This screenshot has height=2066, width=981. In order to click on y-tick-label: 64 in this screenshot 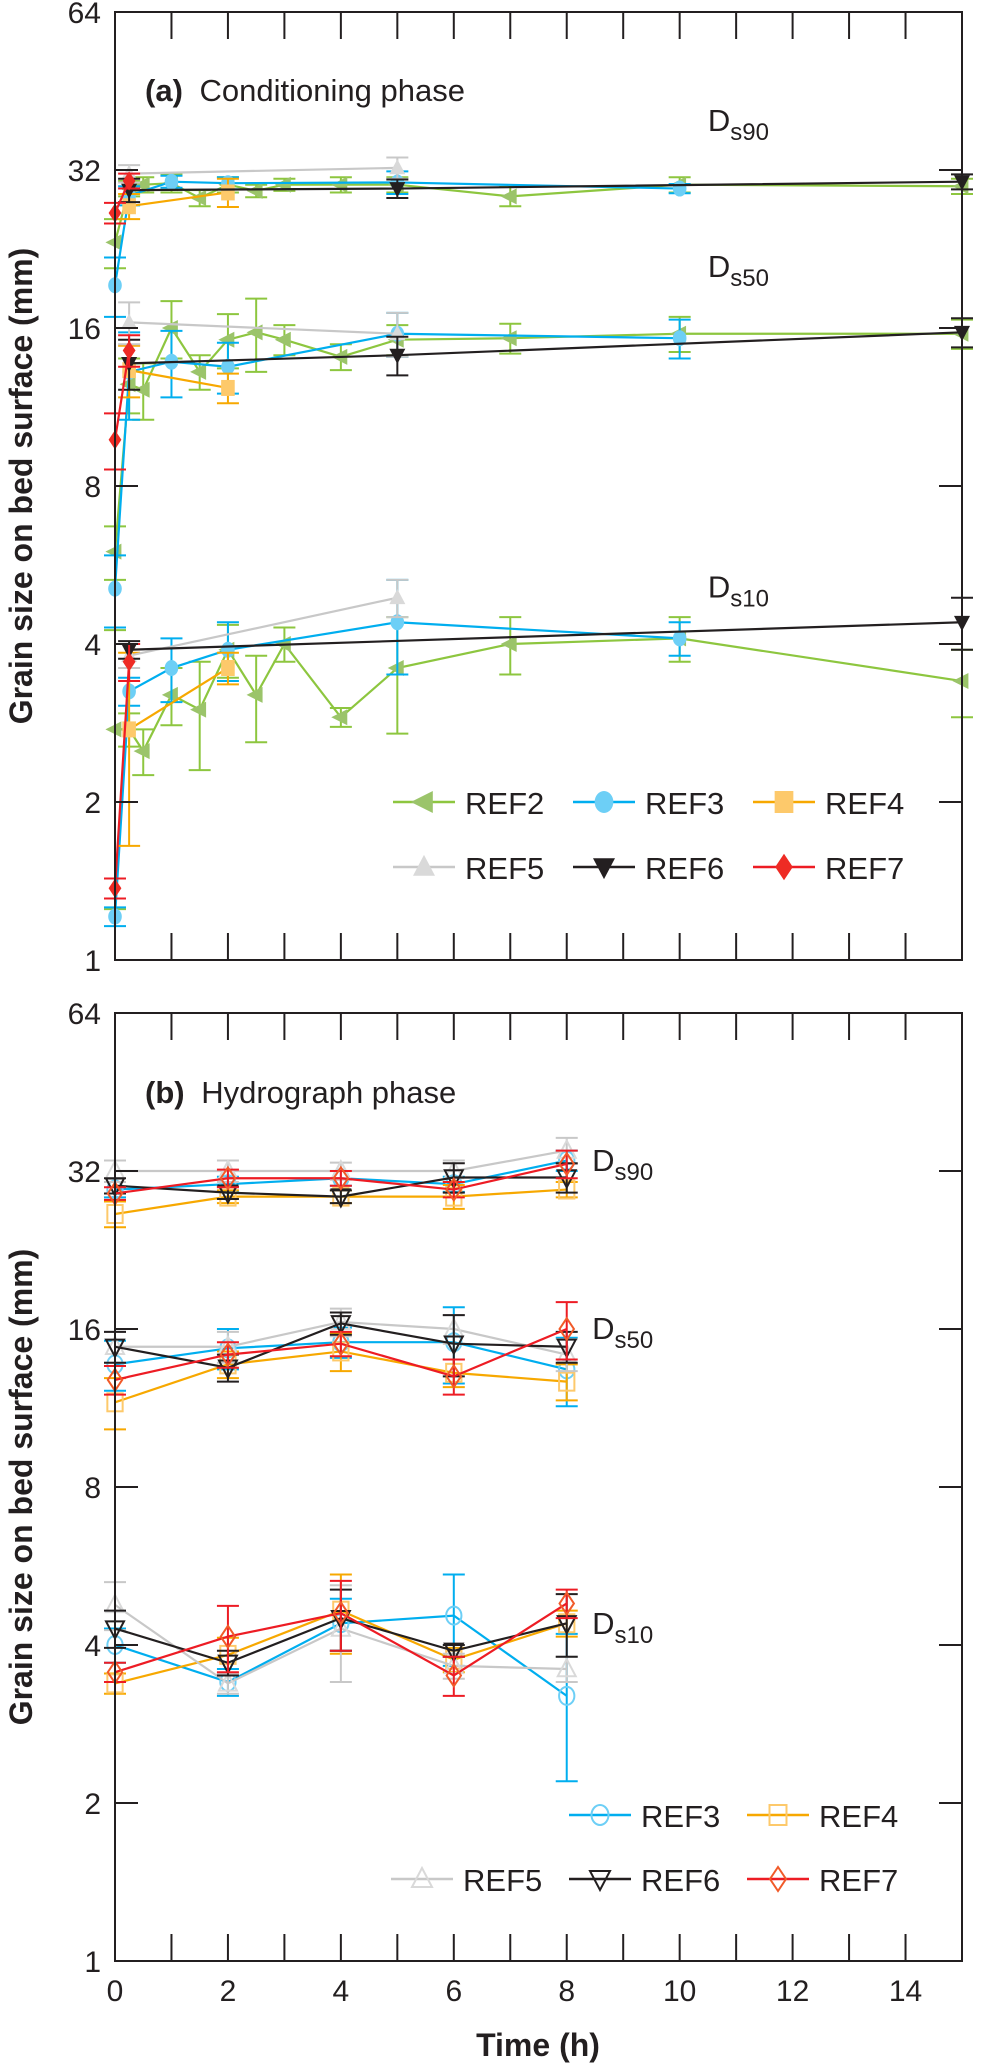, I will do `click(84, 1014)`.